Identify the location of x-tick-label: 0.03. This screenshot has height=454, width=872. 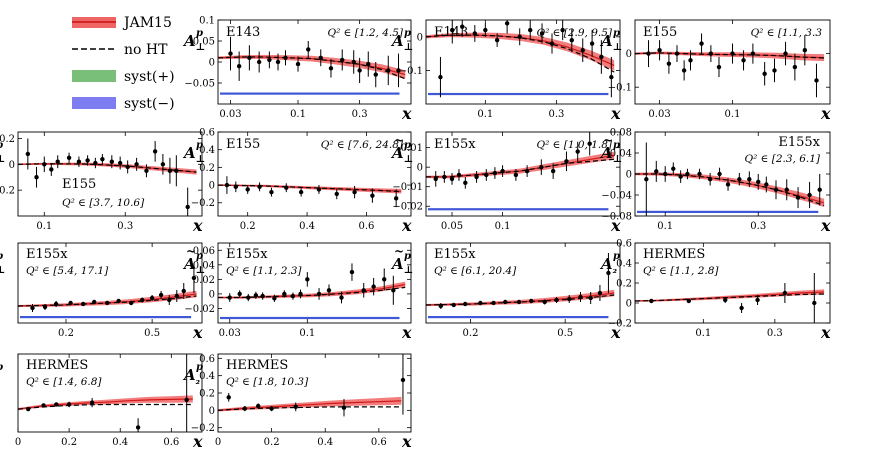
(230, 114).